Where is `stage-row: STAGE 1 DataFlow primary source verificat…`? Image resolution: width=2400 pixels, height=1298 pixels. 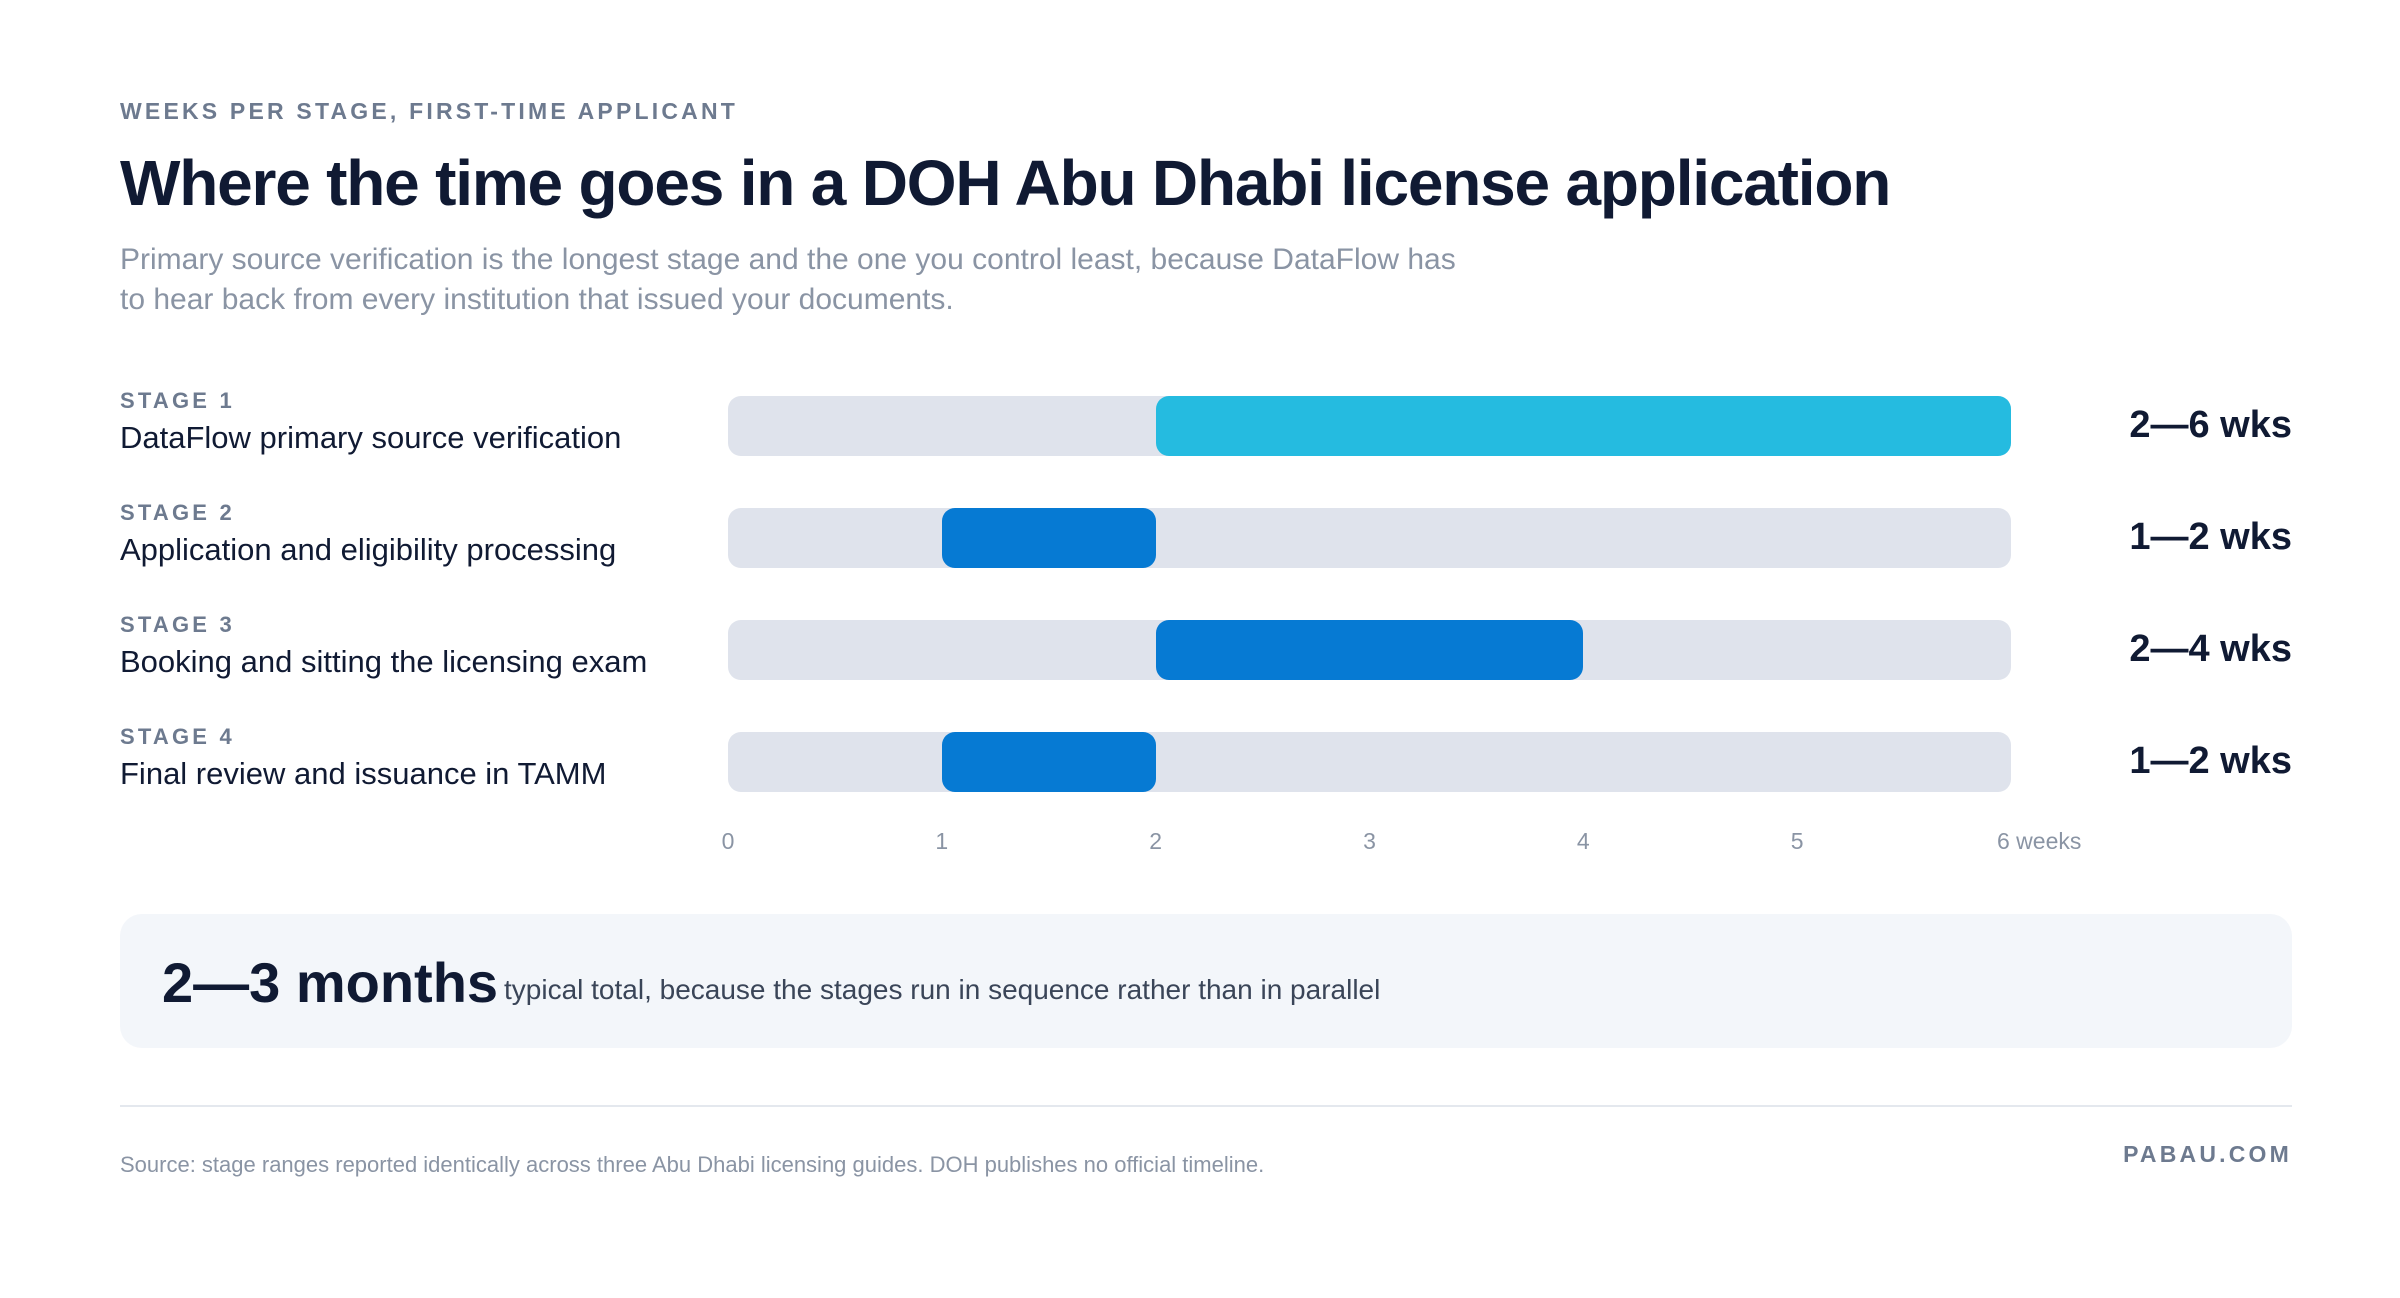
stage-row: STAGE 1 DataFlow primary source verificat… is located at coordinates (1206, 433).